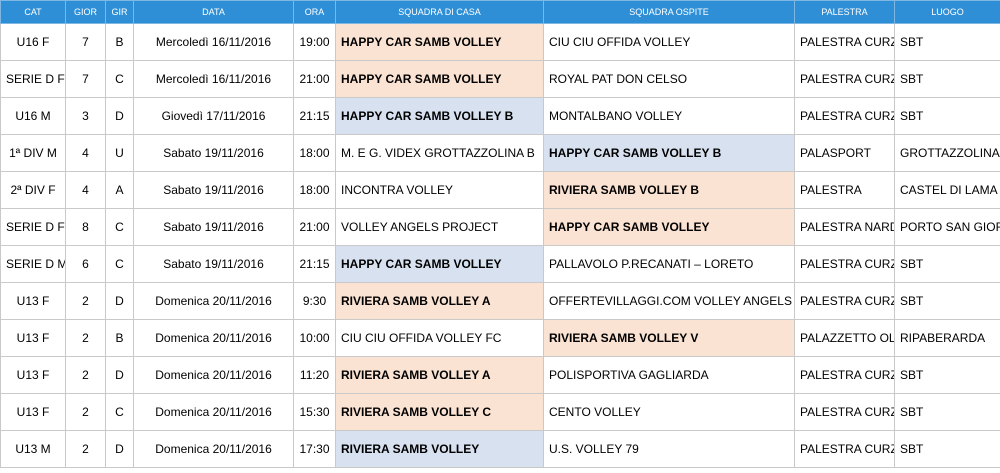 This screenshot has width=1000, height=473. Describe the element at coordinates (33, 116) in the screenshot. I see `cell-cat: U16 M` at that location.